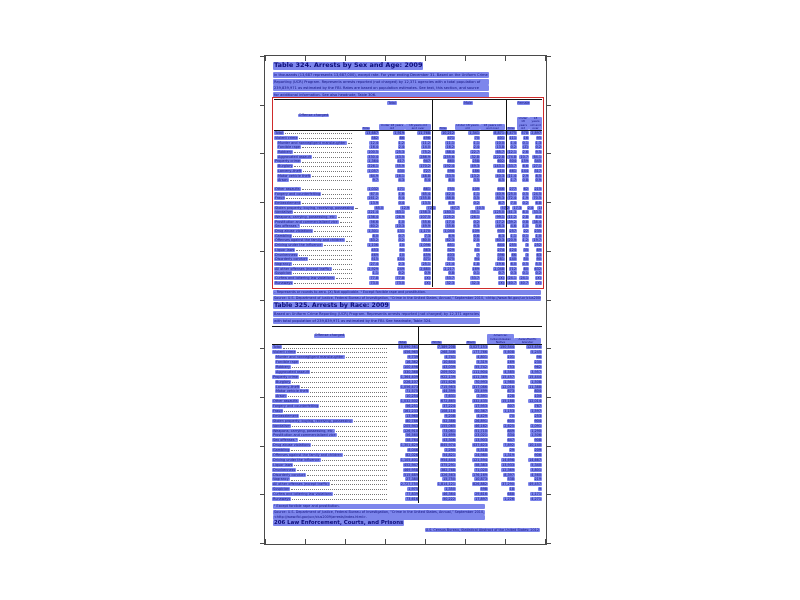 The image size is (800, 600). I want to click on cell-value: 851, so click(450, 245).